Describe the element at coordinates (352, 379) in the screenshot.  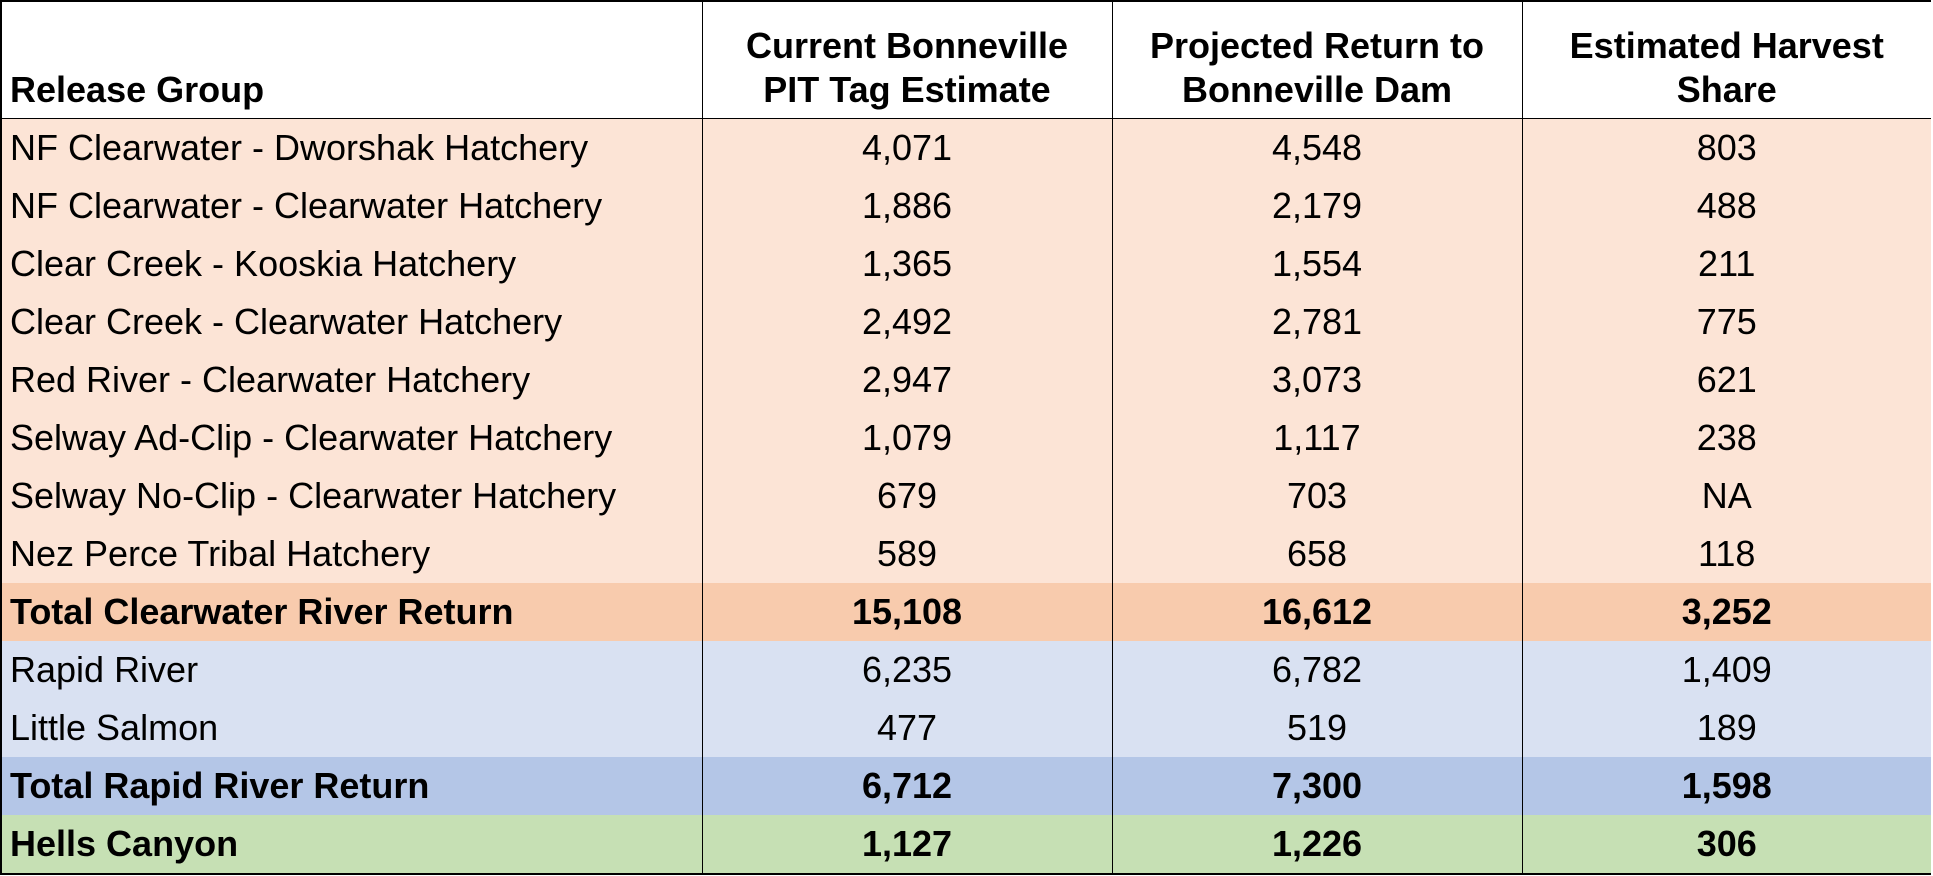
I see `release-group-cell: Red River - Clearwater Hatchery` at that location.